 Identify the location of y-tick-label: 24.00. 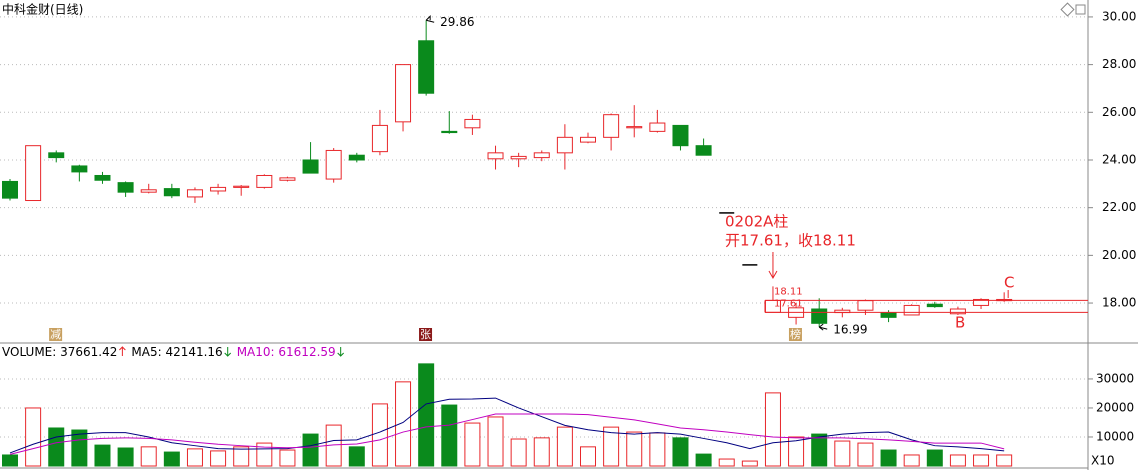
(1119, 159).